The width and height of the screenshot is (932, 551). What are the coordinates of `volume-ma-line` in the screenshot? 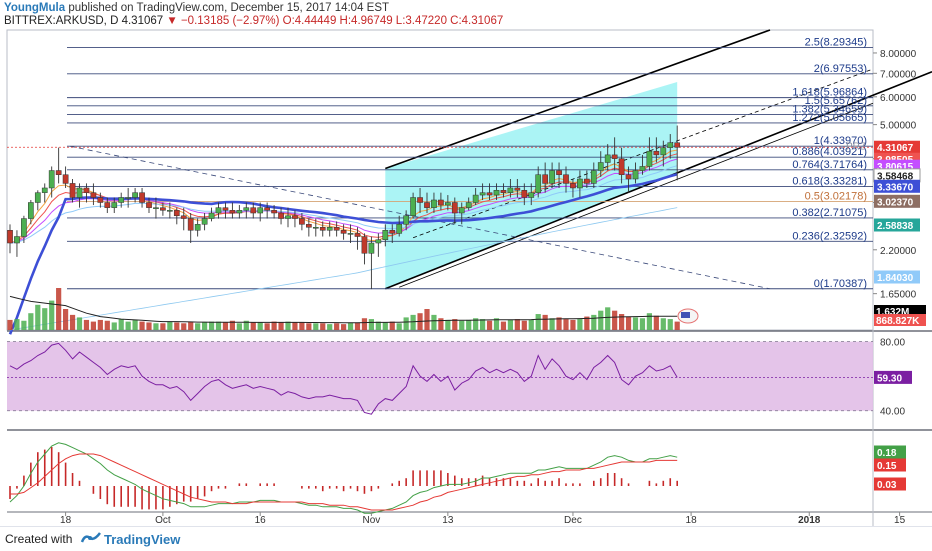 It's located at (343, 309).